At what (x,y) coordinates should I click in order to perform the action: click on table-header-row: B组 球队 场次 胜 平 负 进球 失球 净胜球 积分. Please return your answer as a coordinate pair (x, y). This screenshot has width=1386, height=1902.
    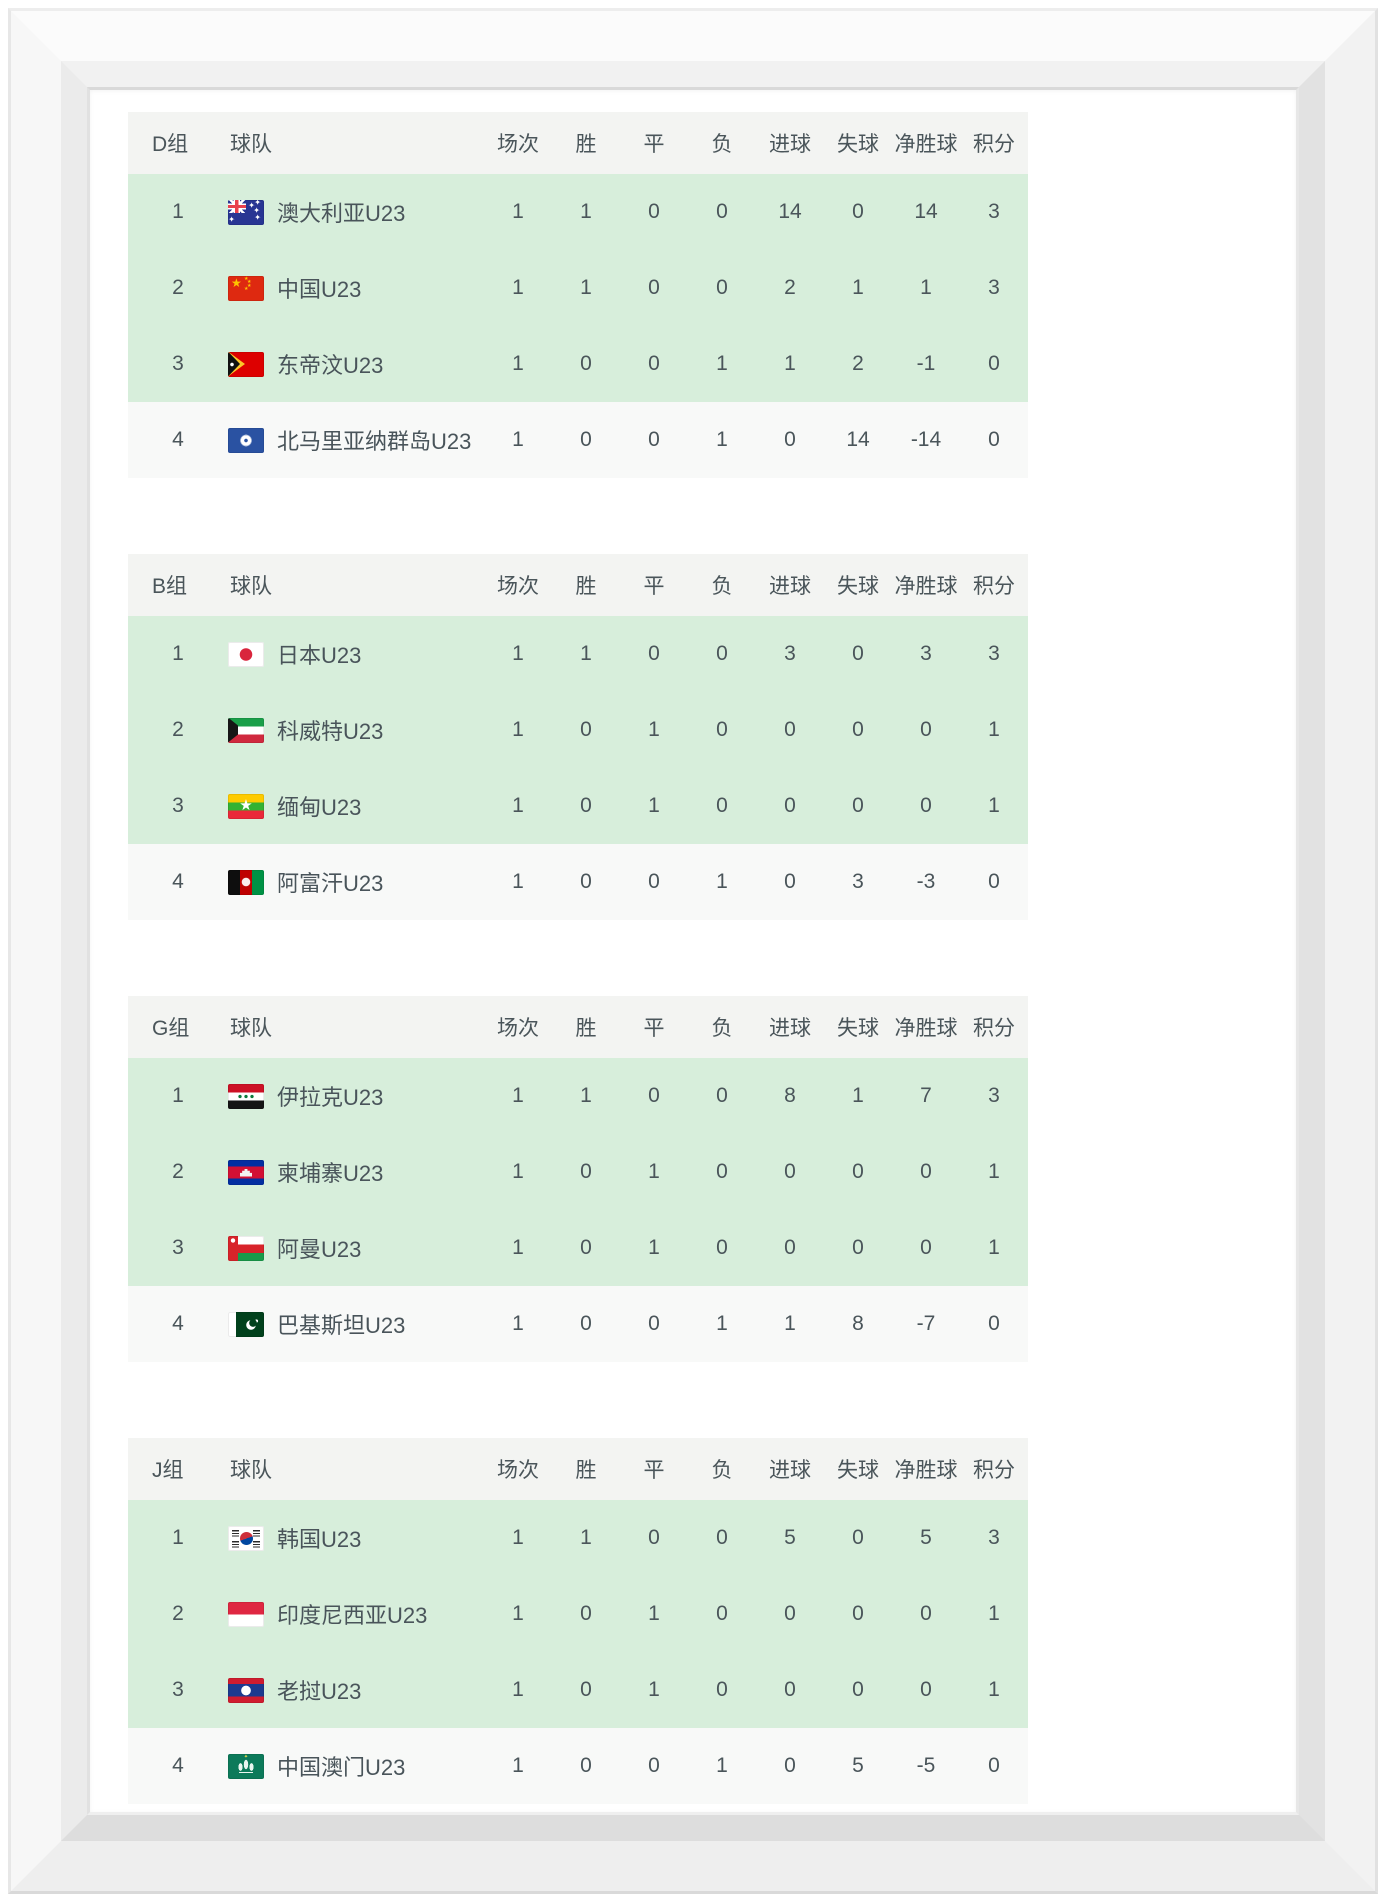
    Looking at the image, I should click on (578, 585).